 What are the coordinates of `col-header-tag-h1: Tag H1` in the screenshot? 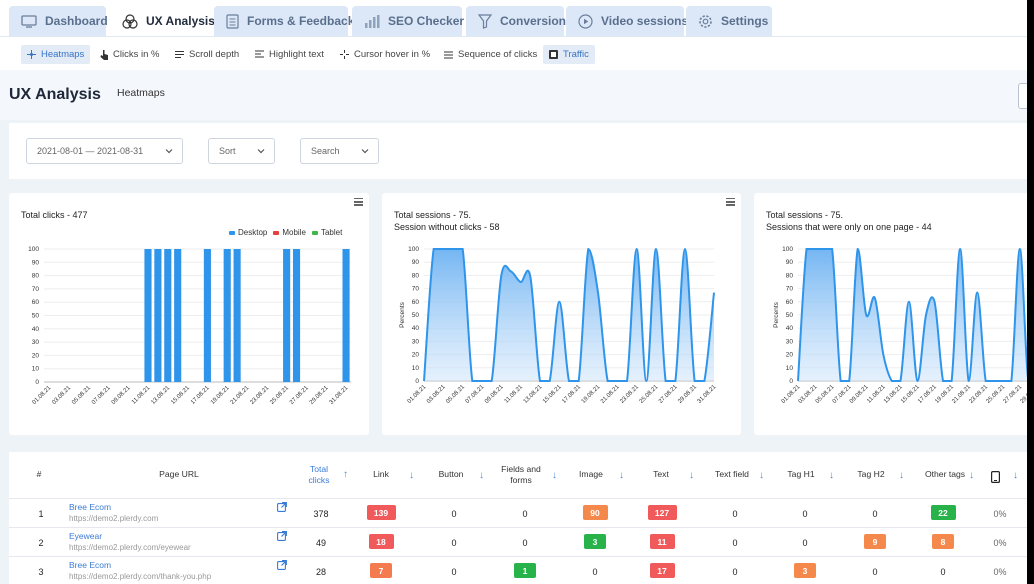 It's located at (801, 474).